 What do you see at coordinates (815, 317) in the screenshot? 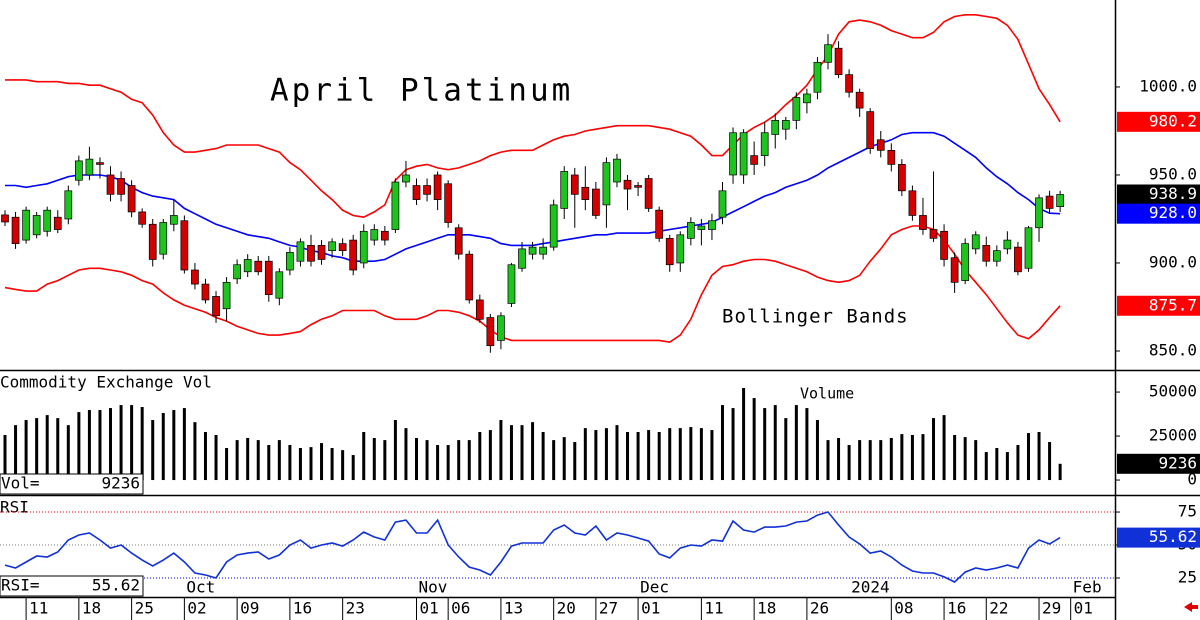
I see `annotation: Bollinger Bands` at bounding box center [815, 317].